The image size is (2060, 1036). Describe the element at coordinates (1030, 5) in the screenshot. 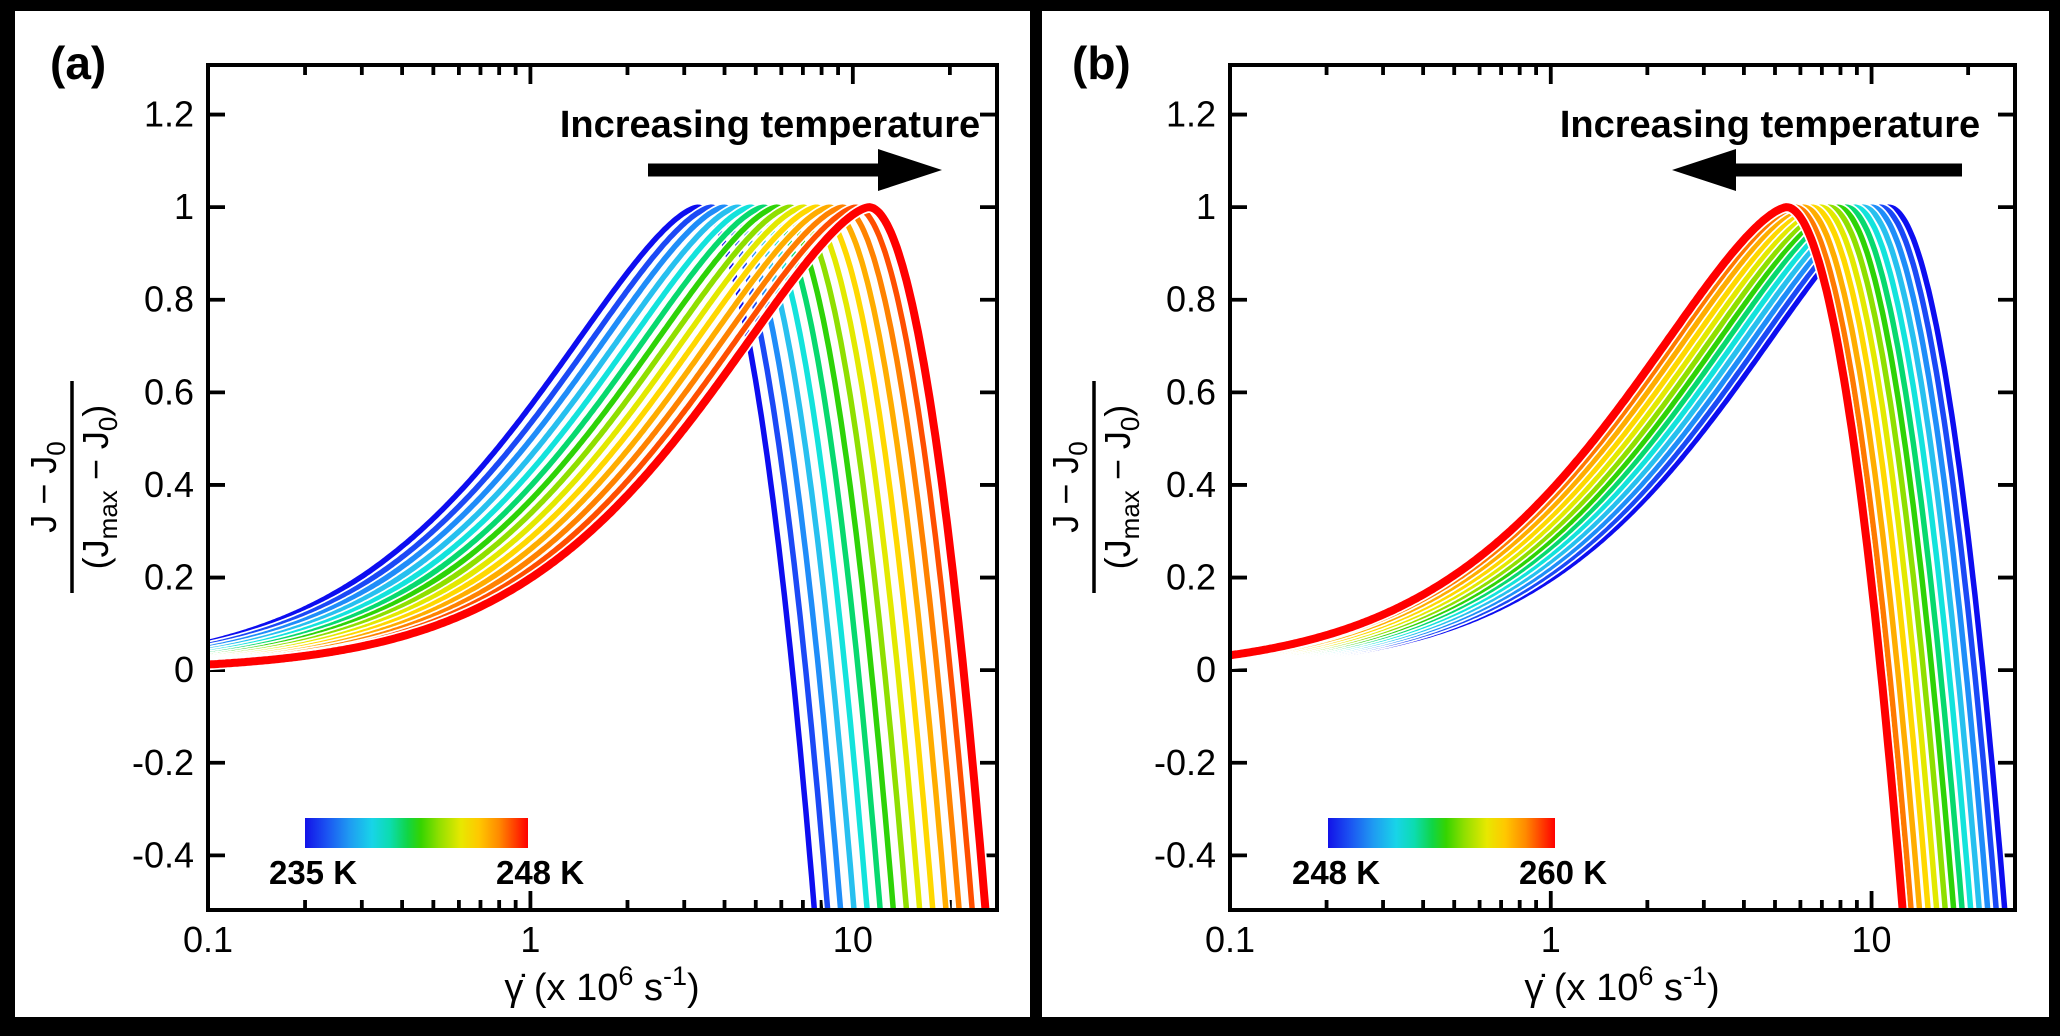

I see `figure-border-top` at that location.